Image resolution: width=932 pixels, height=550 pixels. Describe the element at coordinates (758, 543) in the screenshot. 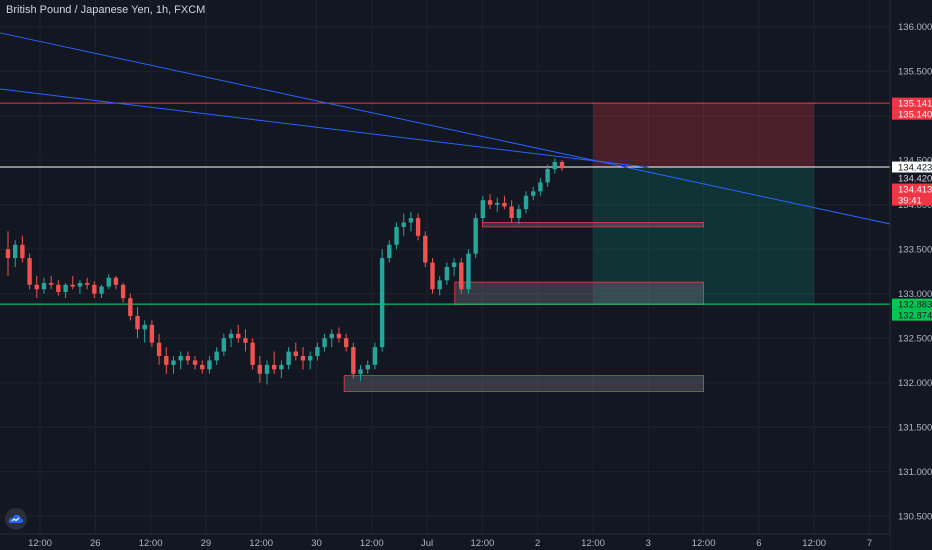

I see `time-tick-label: 6` at that location.